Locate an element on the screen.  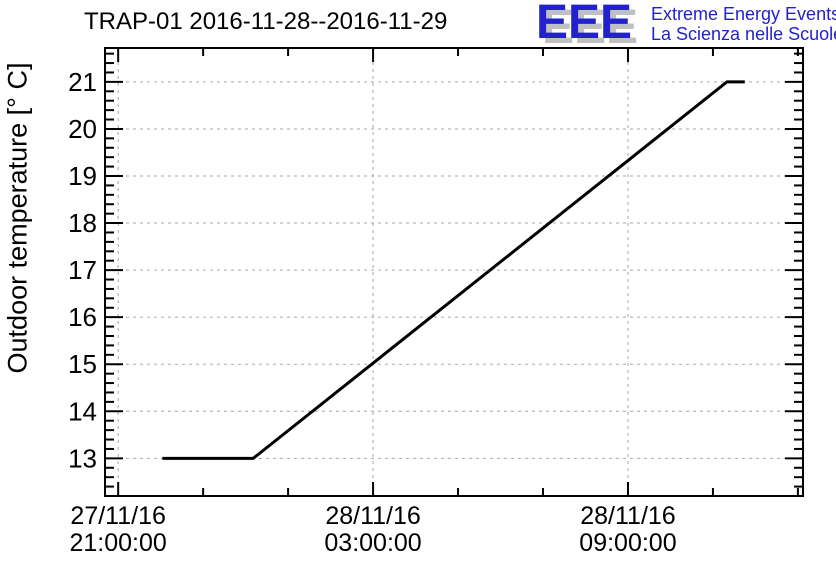
chart-title: TRAP-01 2016-11-28--2016-11-29 is located at coordinates (266, 21).